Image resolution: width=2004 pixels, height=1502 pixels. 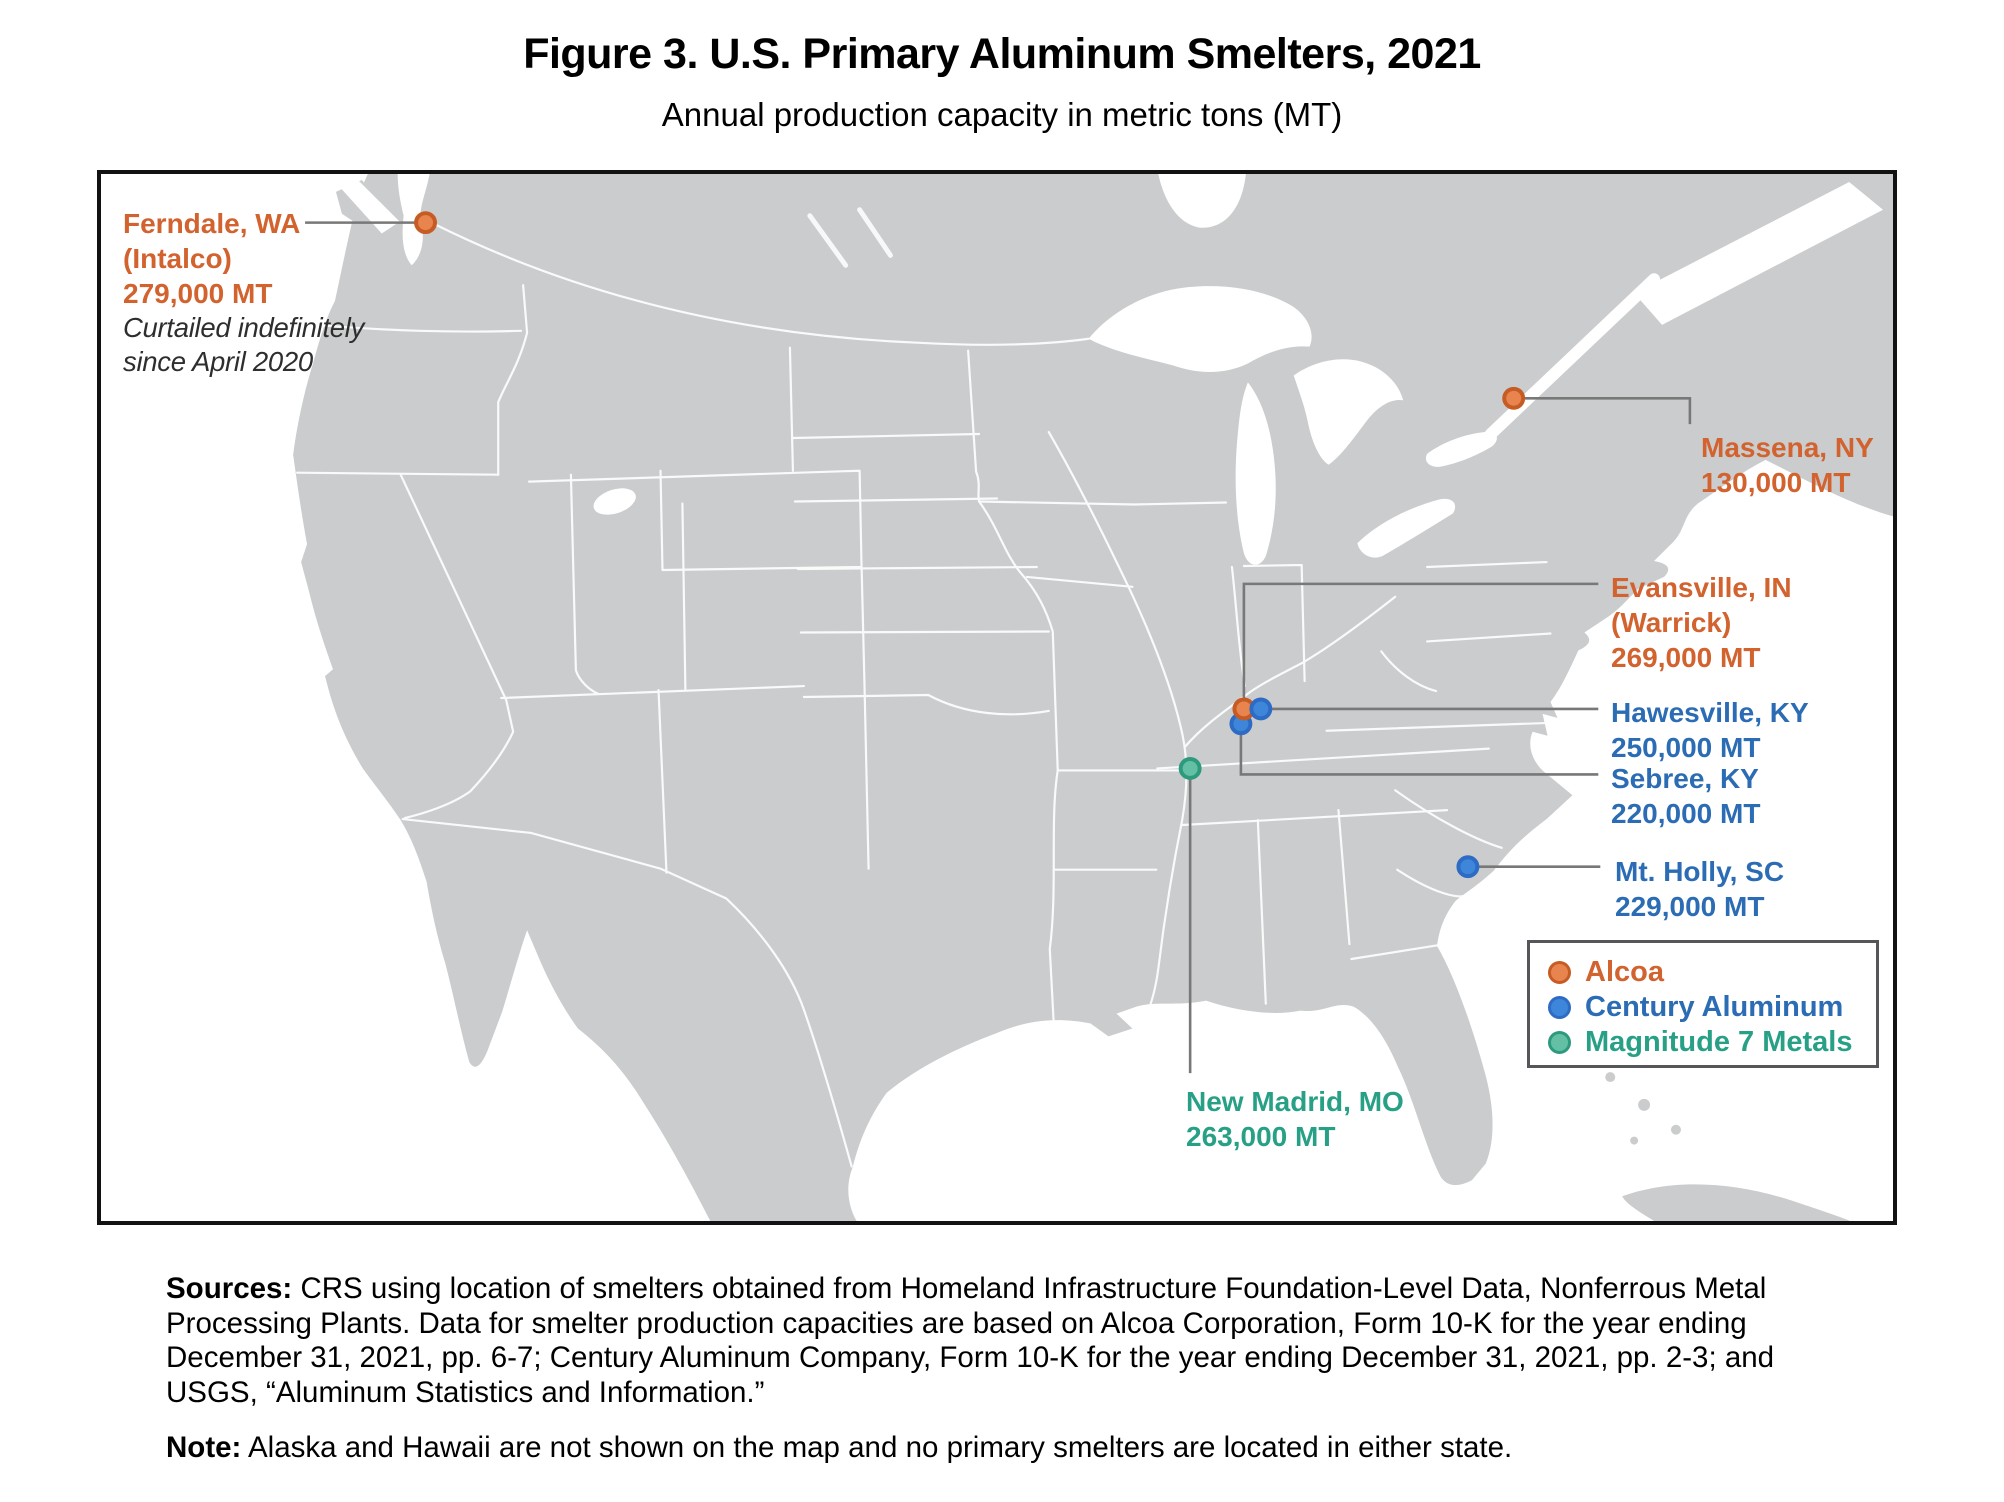 I want to click on smelter-alt-name: (Intalco), so click(x=177, y=258).